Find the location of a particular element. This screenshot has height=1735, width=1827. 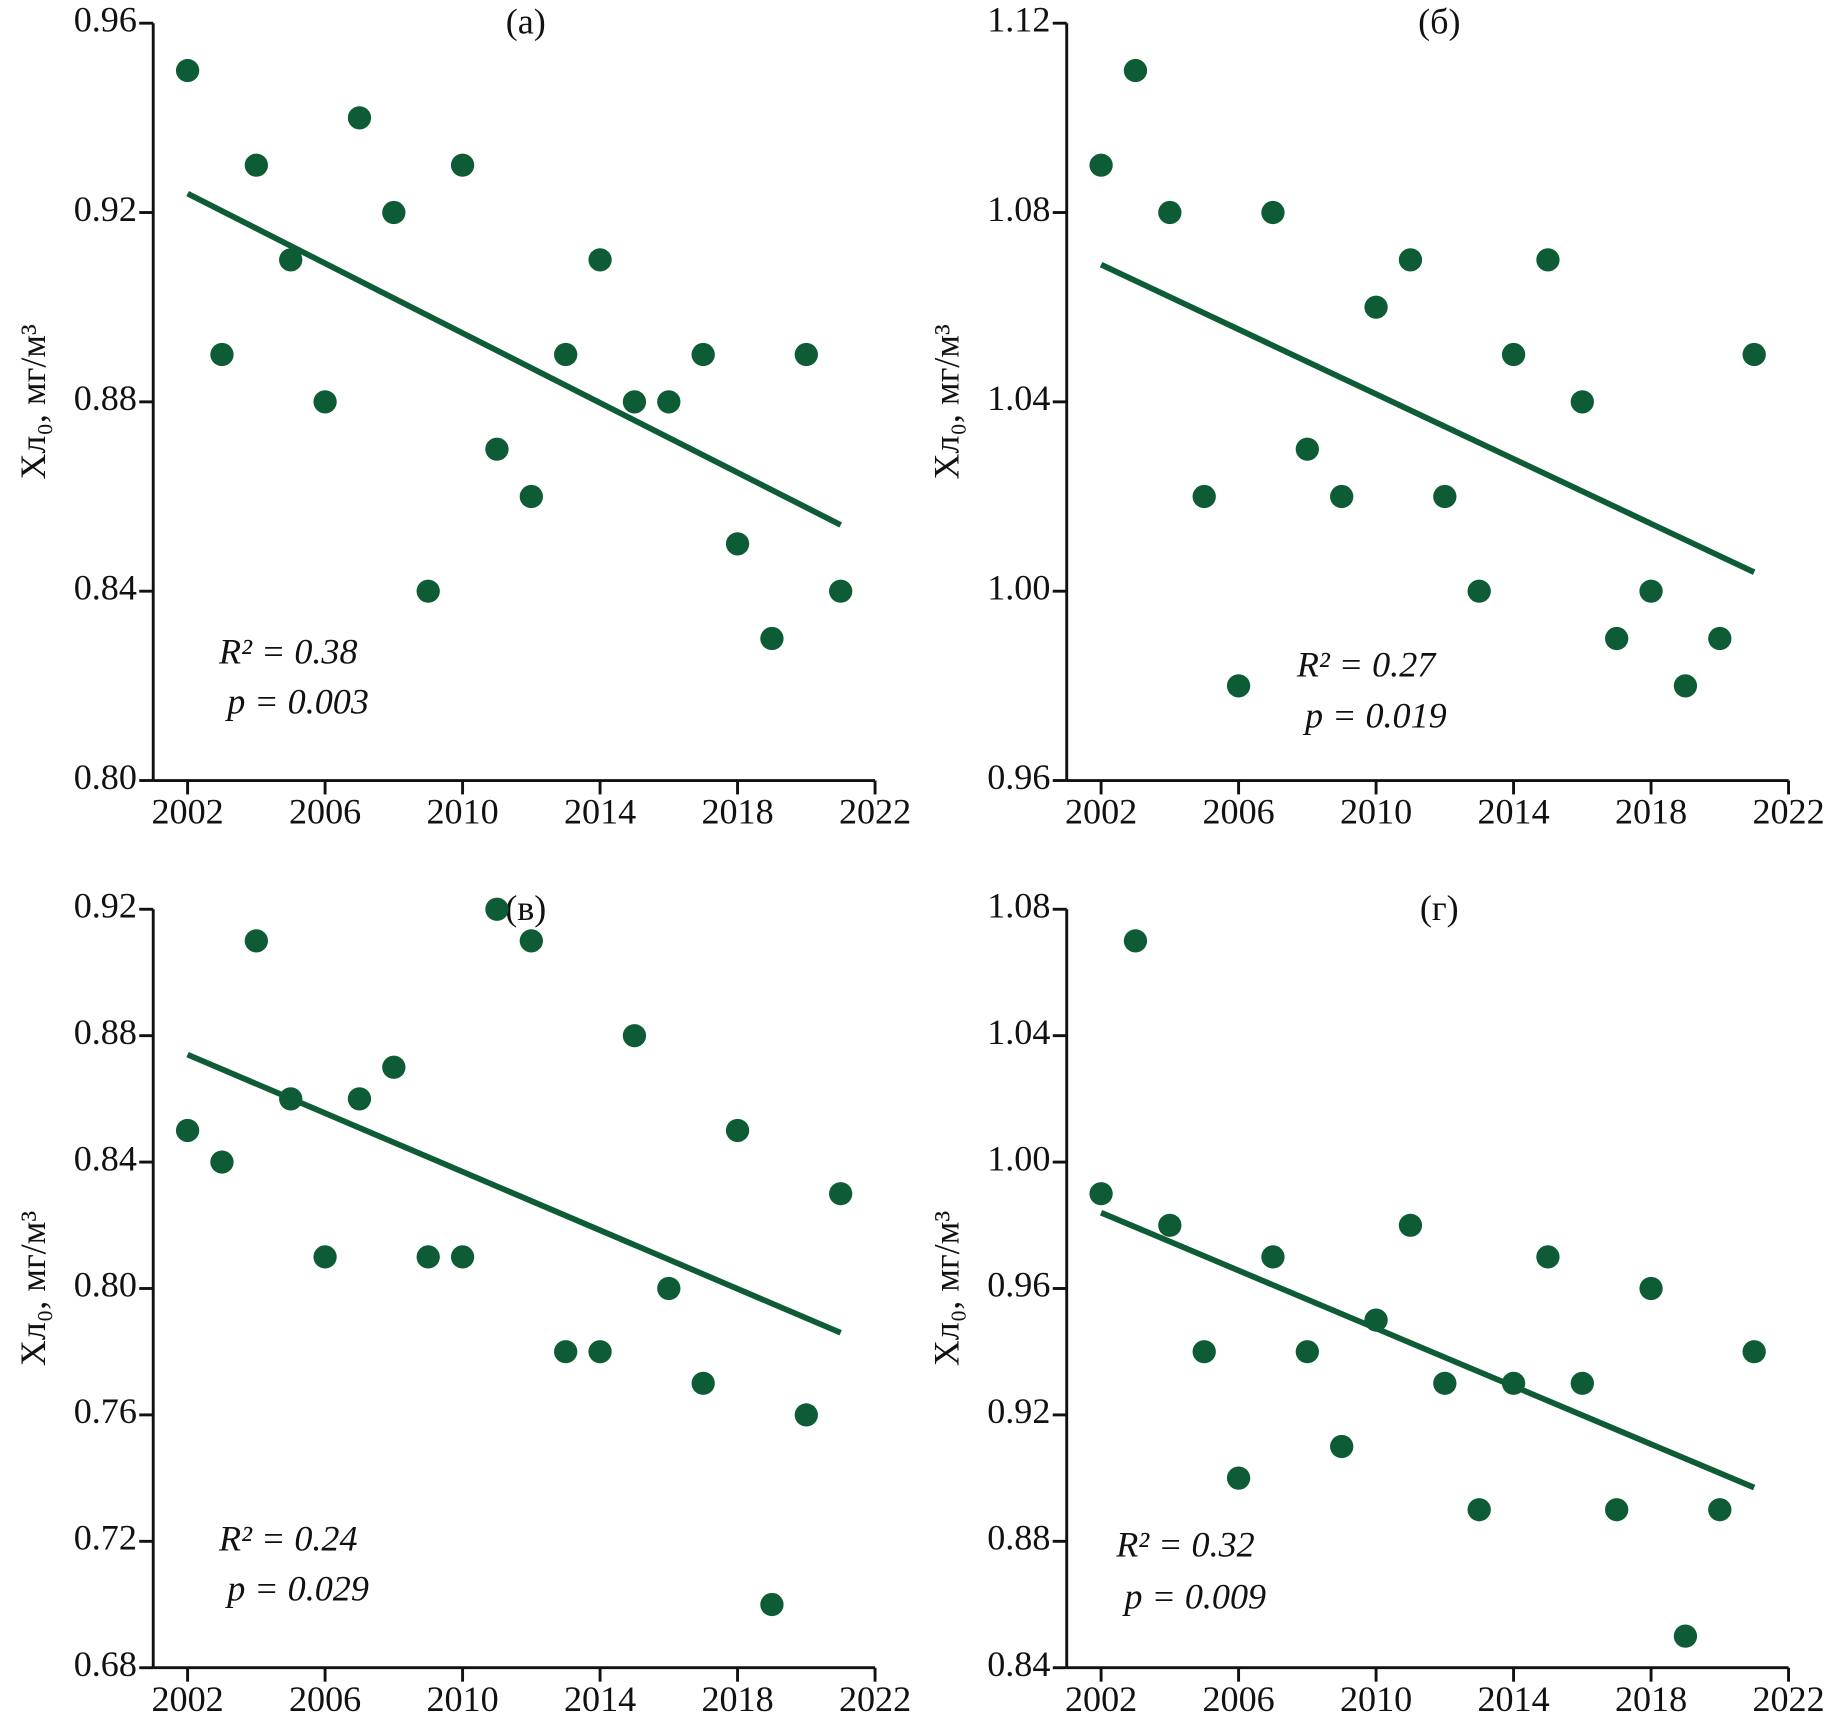

y-tick-label: 0.68 is located at coordinates (105, 1664).